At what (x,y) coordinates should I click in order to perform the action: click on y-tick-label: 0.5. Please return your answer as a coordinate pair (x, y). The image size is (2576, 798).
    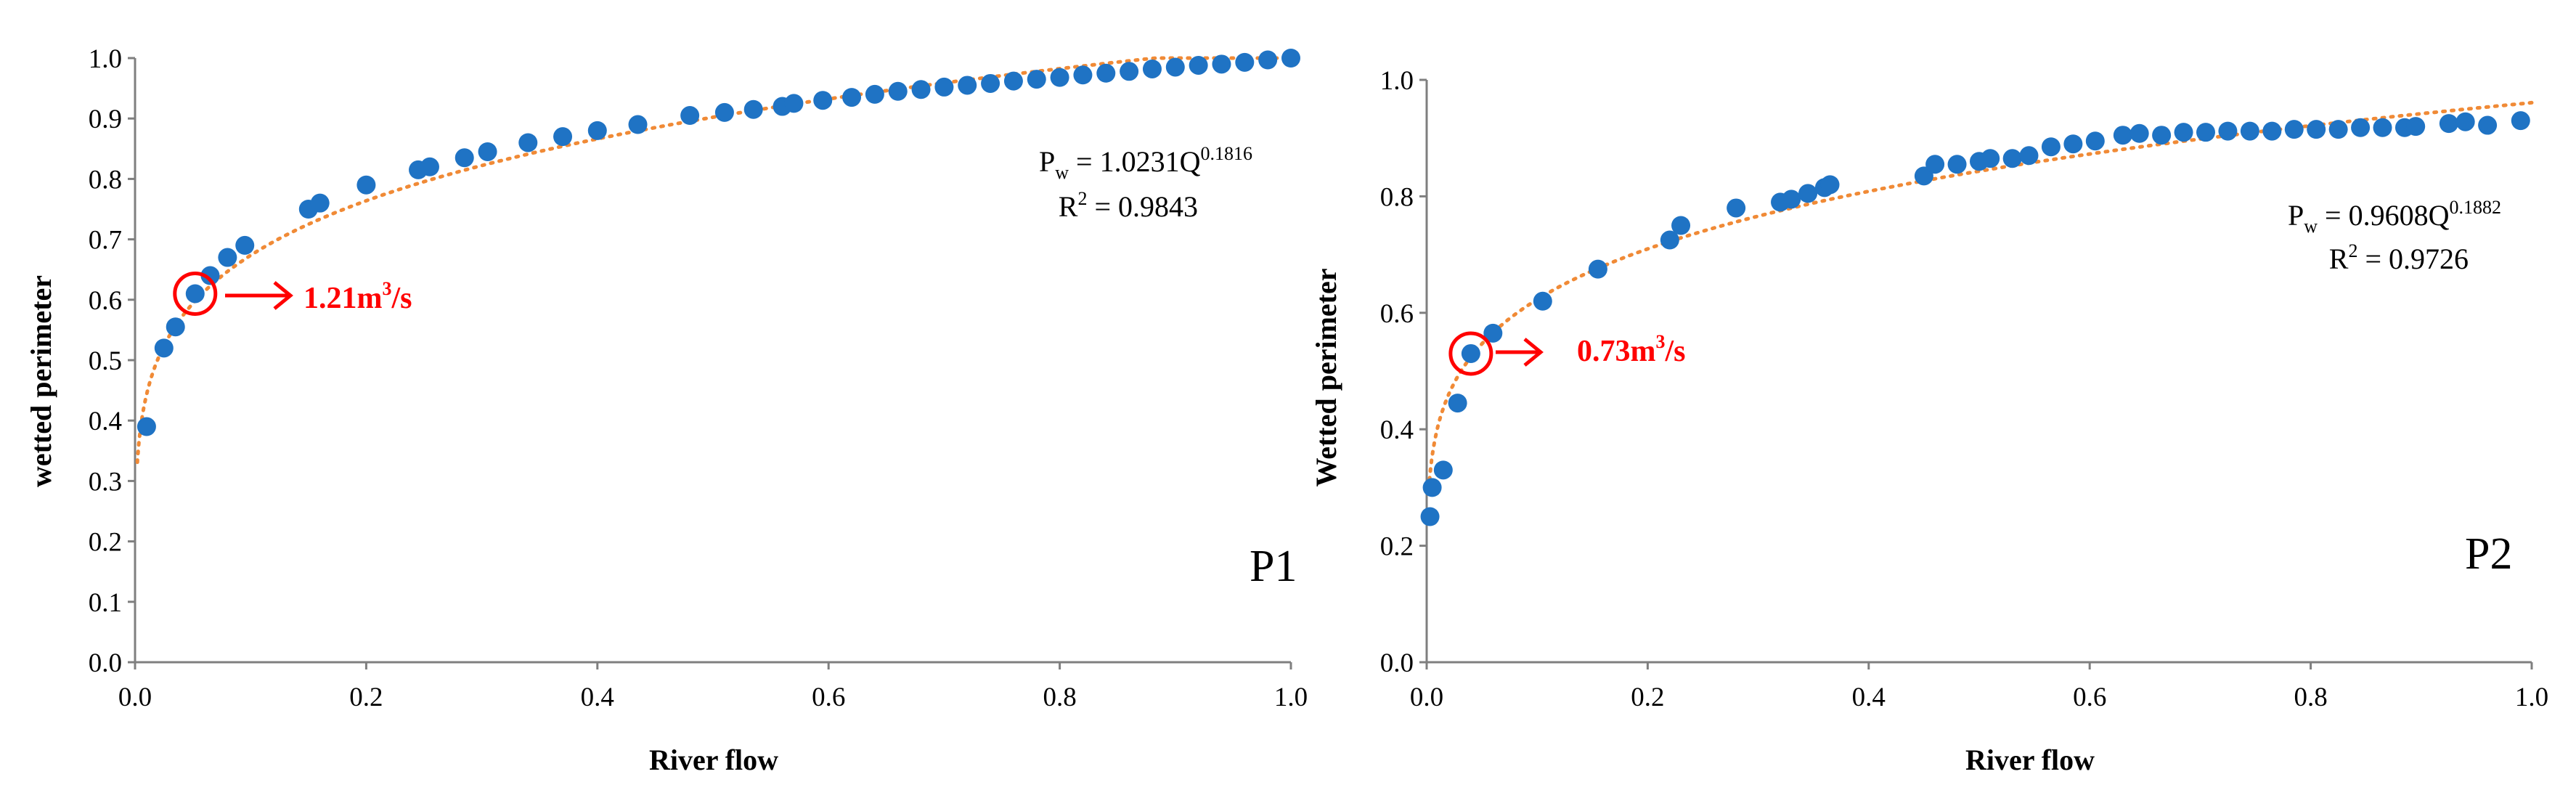
    Looking at the image, I should click on (105, 361).